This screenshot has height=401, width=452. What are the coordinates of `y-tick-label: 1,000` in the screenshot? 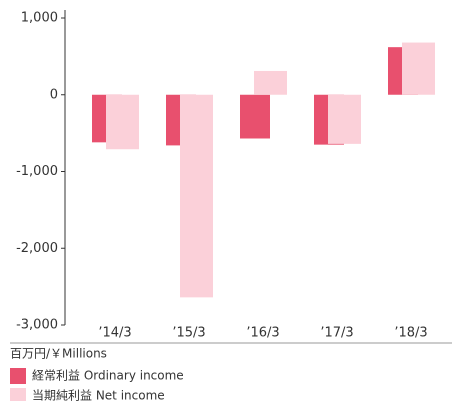 It's located at (39, 18).